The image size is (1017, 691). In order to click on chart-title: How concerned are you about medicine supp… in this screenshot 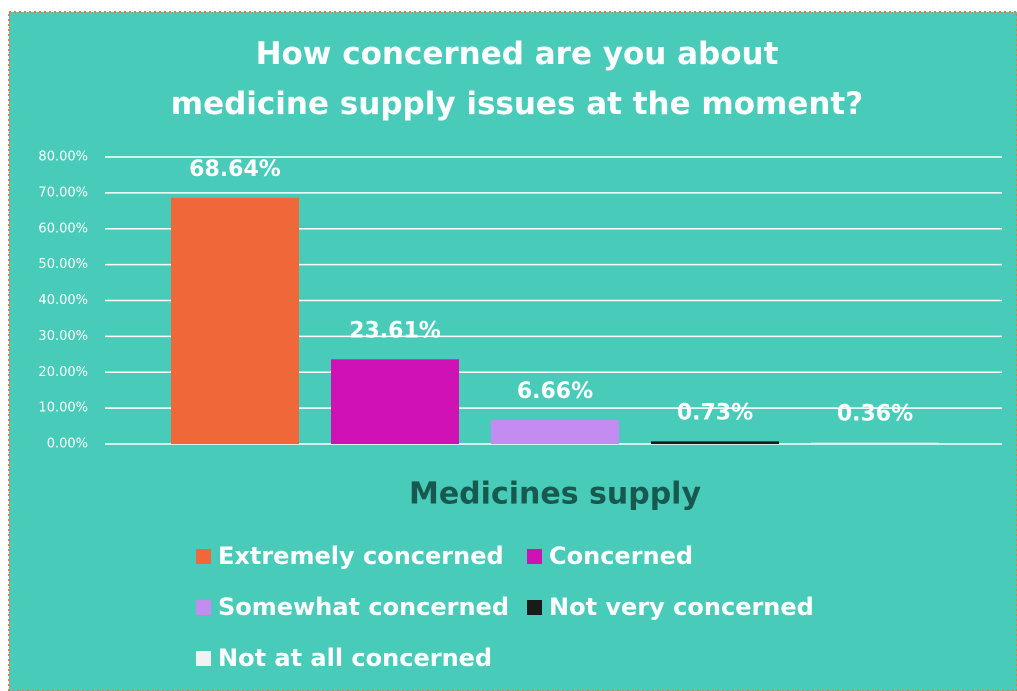, I will do `click(517, 79)`.